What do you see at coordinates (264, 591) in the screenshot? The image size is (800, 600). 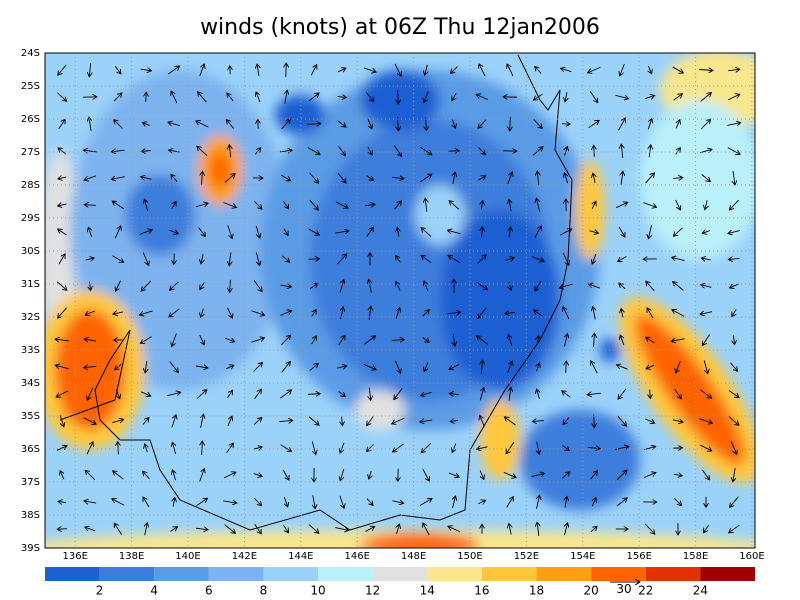 I see `colorbar-label: 8` at bounding box center [264, 591].